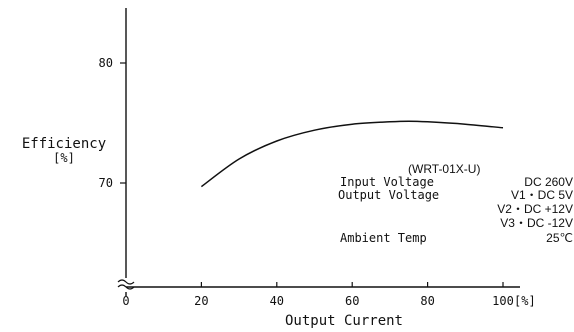  What do you see at coordinates (444, 169) in the screenshot?
I see `model-label: (WRT-01X-U)` at bounding box center [444, 169].